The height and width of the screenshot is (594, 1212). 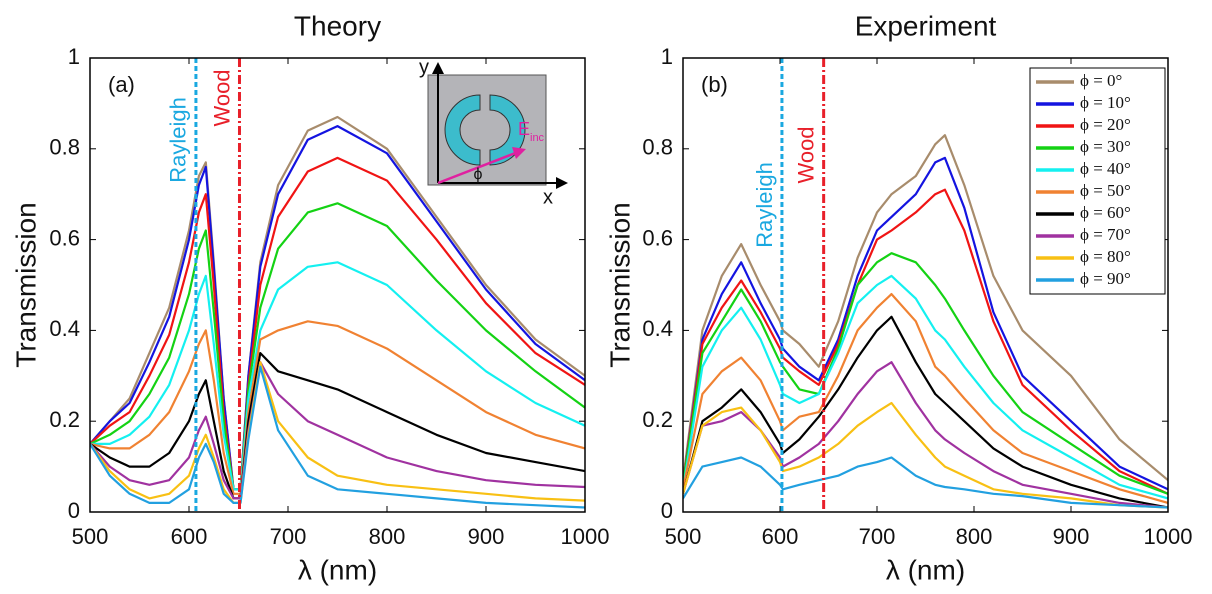 I want to click on panel-label: (b), so click(x=714, y=84).